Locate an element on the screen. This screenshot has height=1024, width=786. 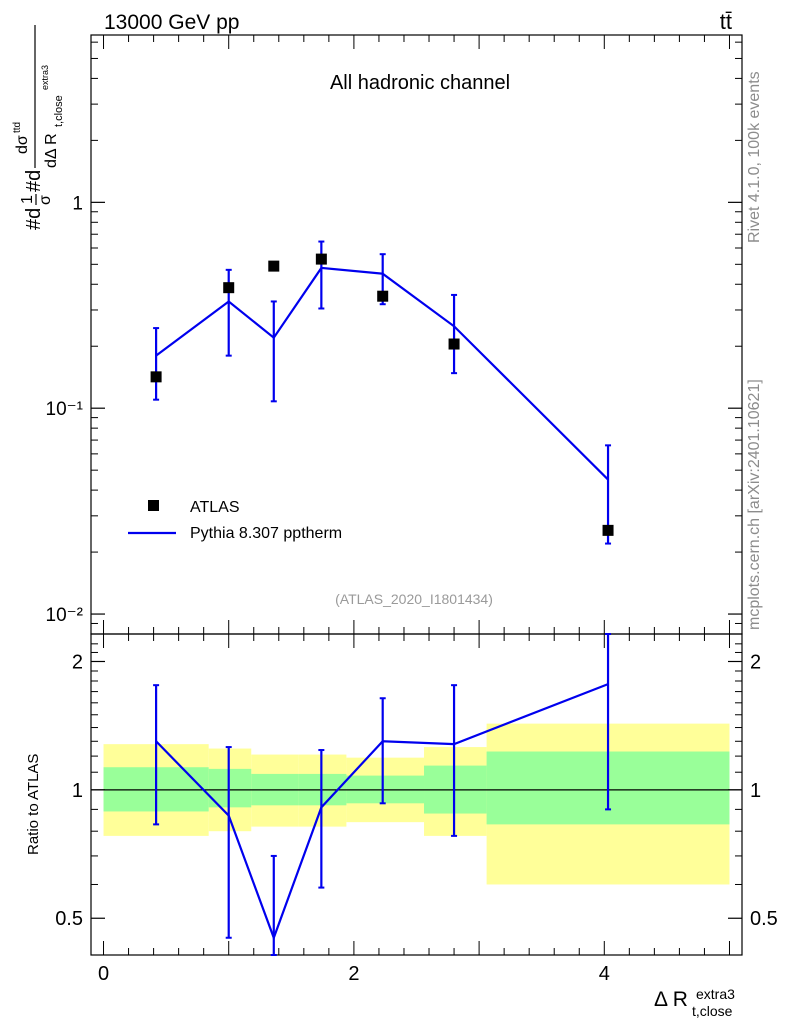
analysis-tag: (ATLAS_2020_I1801434) is located at coordinates (414, 599).